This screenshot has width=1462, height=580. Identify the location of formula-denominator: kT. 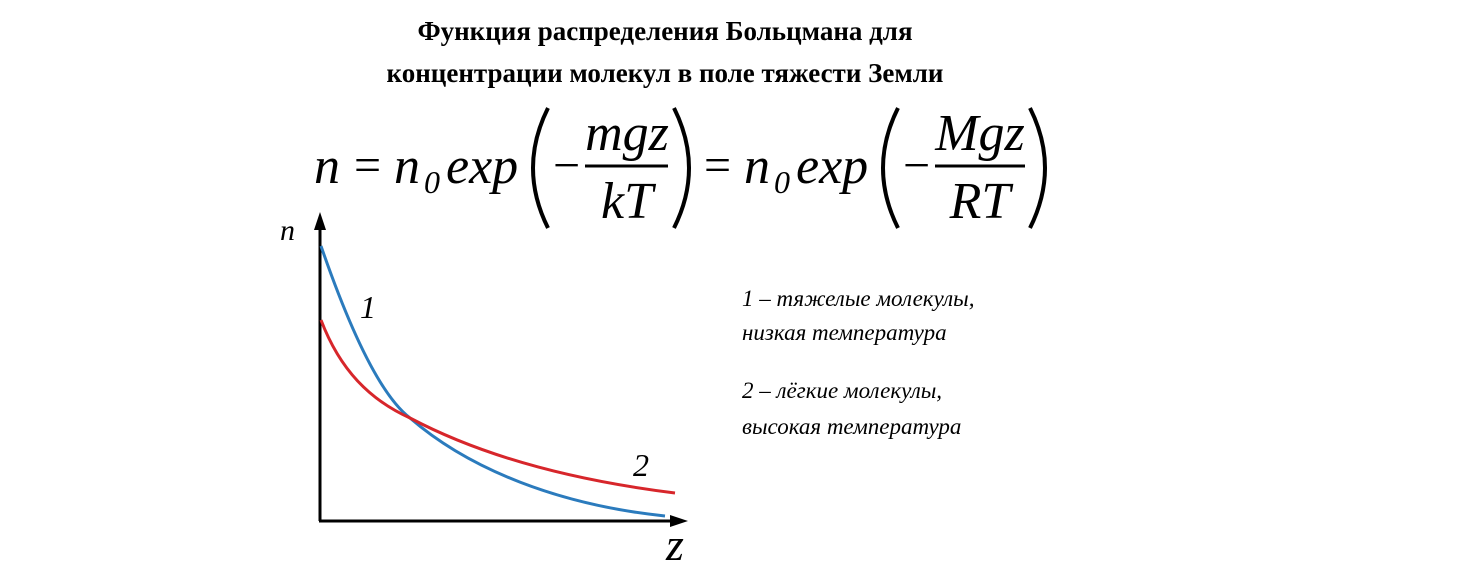
(628, 201).